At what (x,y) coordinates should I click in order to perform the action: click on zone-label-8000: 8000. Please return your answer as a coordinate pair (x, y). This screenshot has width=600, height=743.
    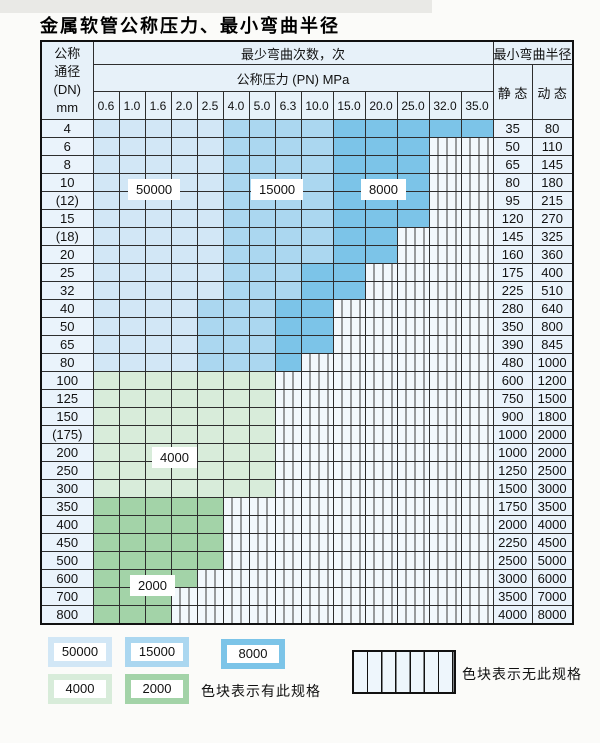
    Looking at the image, I should click on (383, 189).